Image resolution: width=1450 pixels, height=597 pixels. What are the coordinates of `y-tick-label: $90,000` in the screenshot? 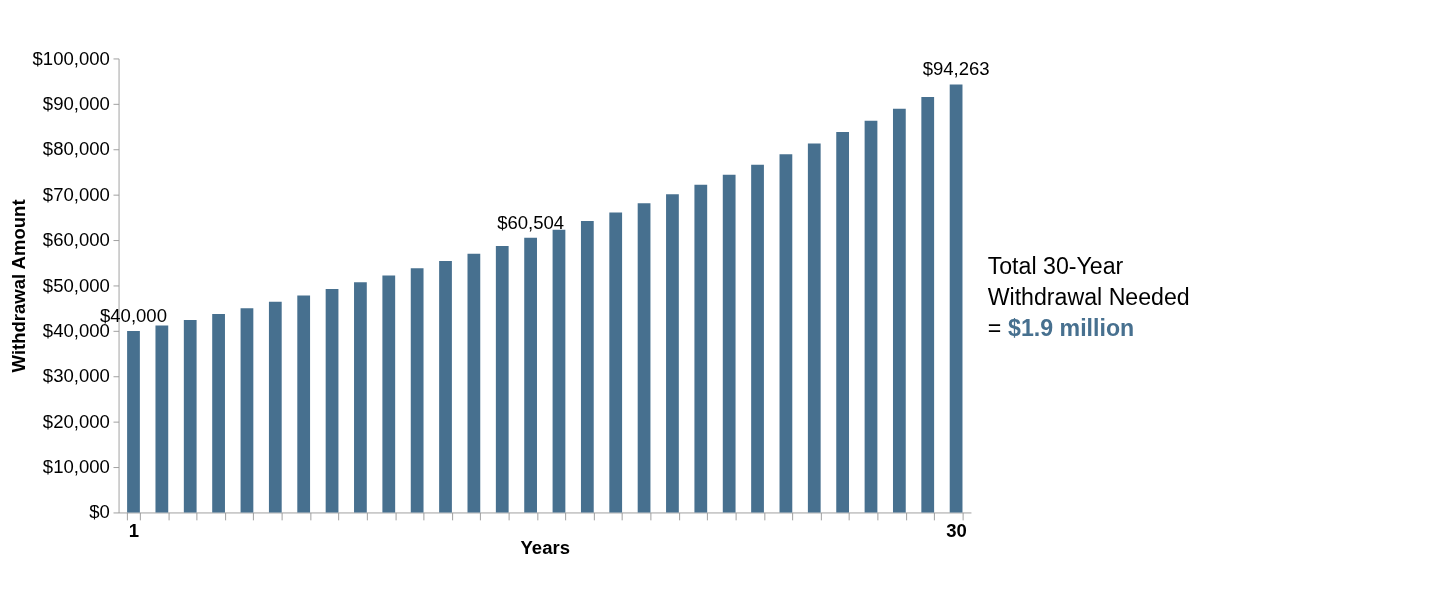 It's located at (76, 103).